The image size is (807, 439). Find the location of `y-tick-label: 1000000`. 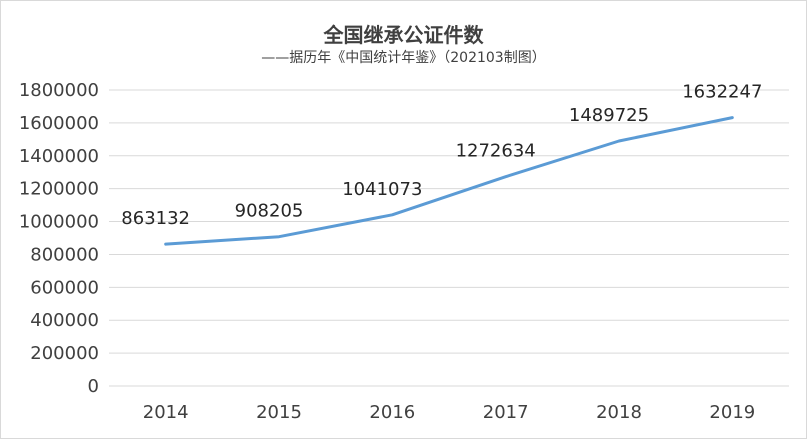

y-tick-label: 1000000 is located at coordinates (59, 222).